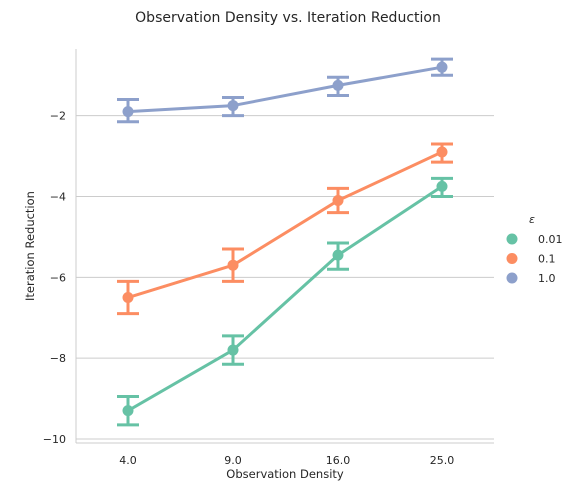 The width and height of the screenshot is (577, 500). I want to click on y-tick-label: −4, so click(58, 196).